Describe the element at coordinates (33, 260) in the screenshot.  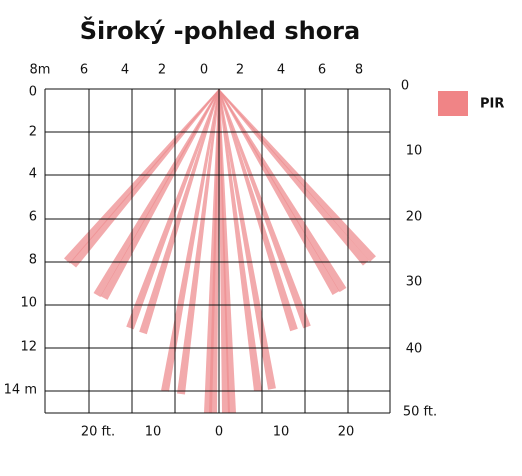
I see `left-axis-label: 8` at that location.